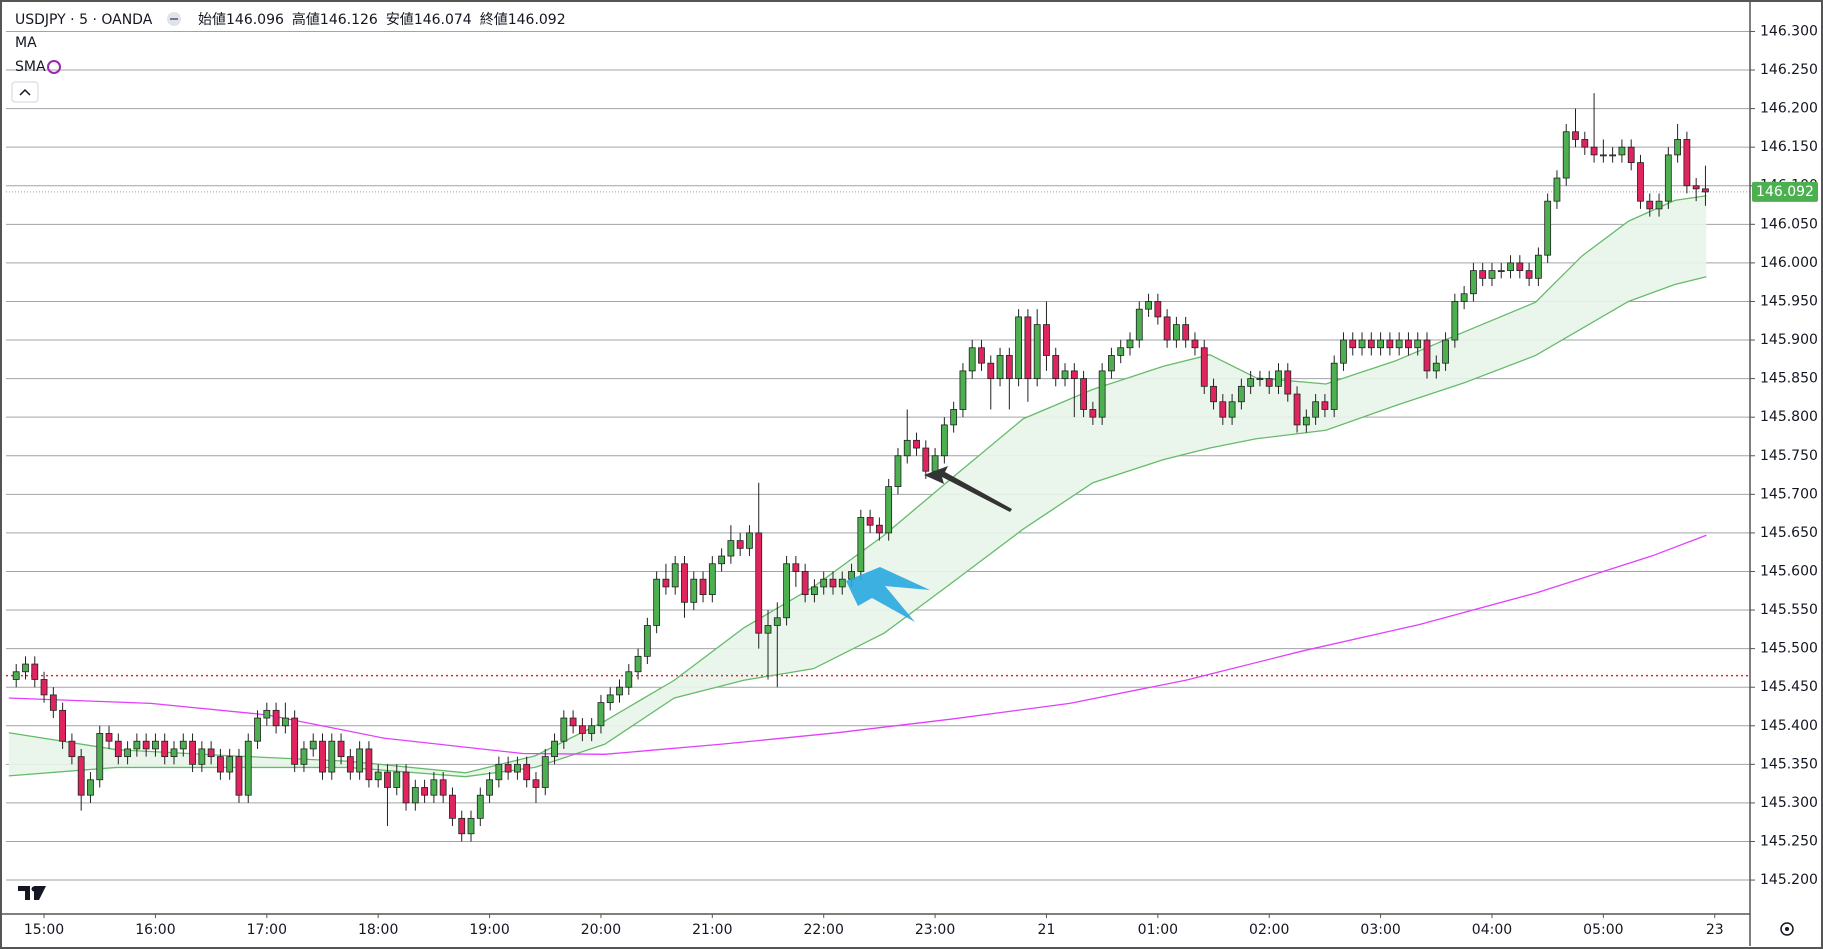  What do you see at coordinates (54, 67) in the screenshot?
I see `indicator-icon` at bounding box center [54, 67].